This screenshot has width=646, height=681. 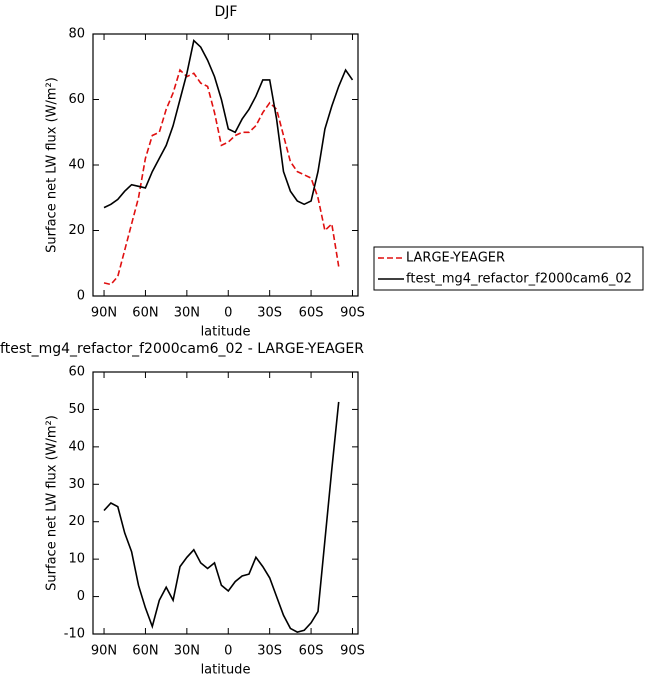 What do you see at coordinates (76, 409) in the screenshot?
I see `y-tick-label: 50` at bounding box center [76, 409].